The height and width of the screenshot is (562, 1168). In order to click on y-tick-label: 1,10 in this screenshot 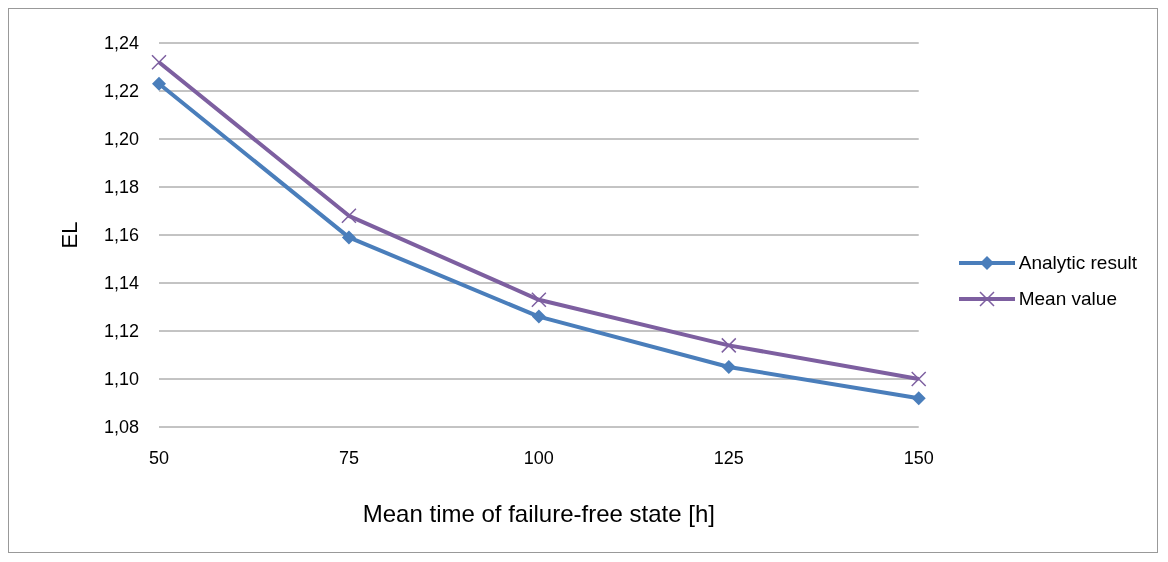, I will do `click(121, 379)`.